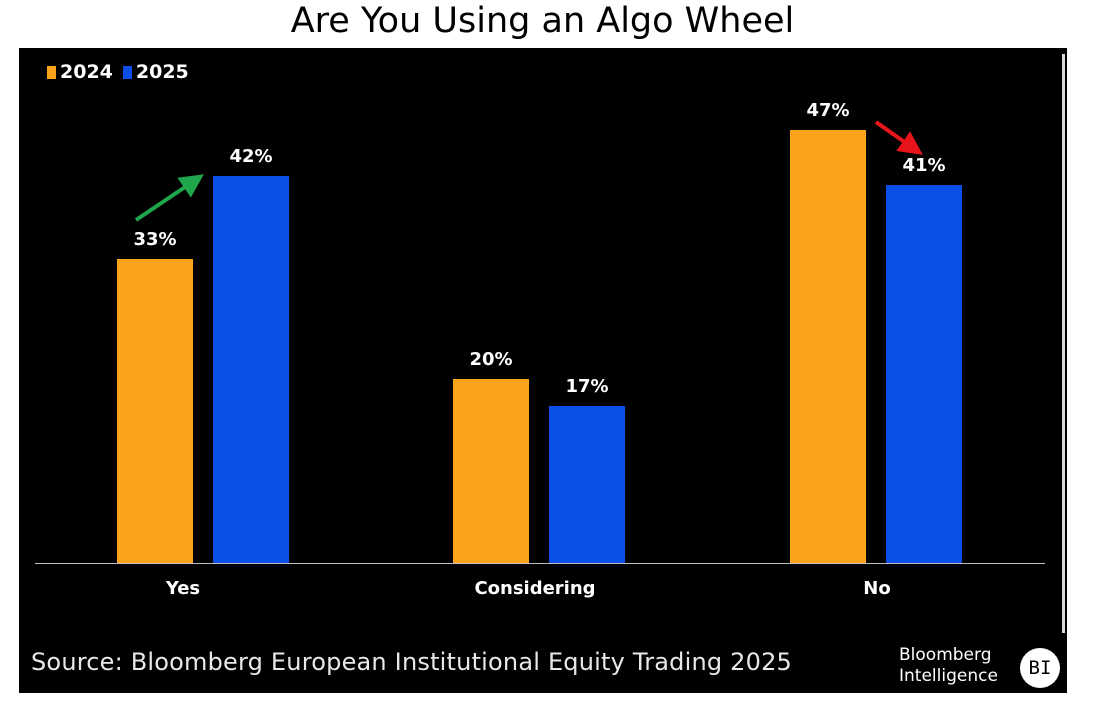  Describe the element at coordinates (251, 369) in the screenshot. I see `bar-yes-2025` at that location.